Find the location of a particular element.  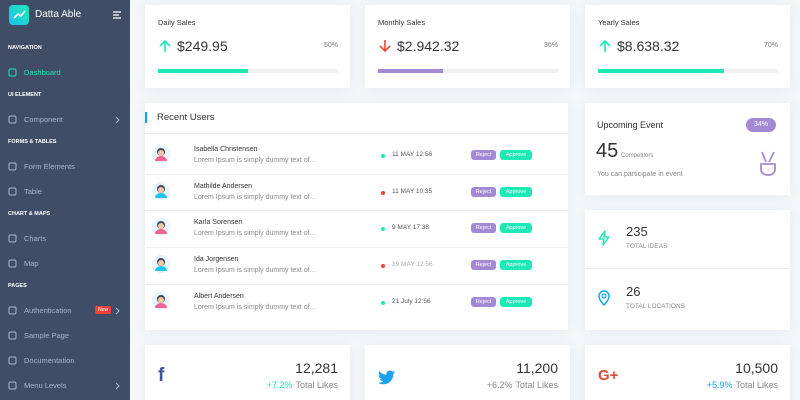

sales-percent: 36% is located at coordinates (550, 45).